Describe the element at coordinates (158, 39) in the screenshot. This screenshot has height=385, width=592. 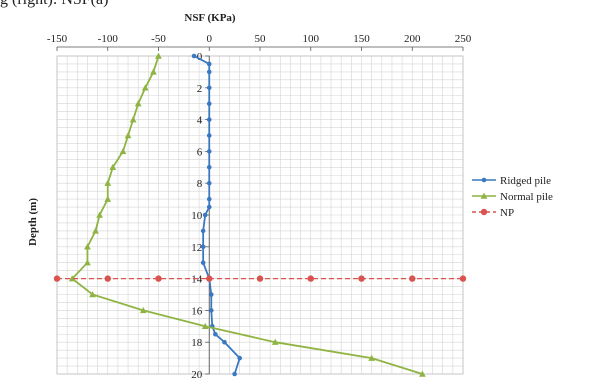
I see `x-tick-label: -50` at that location.